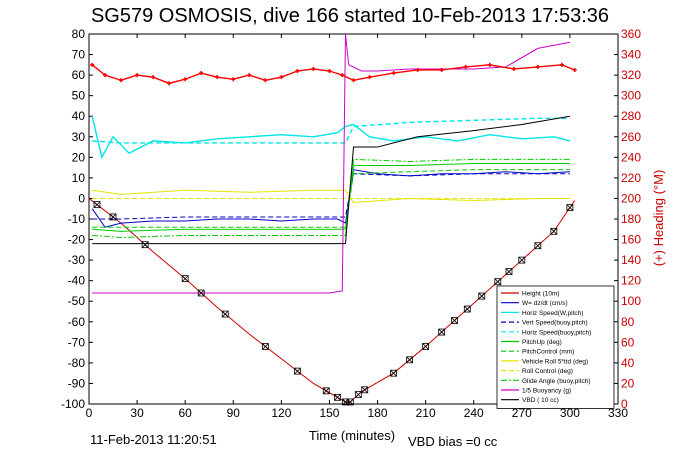  I want to click on y-right-tick-label: 320, so click(631, 75).